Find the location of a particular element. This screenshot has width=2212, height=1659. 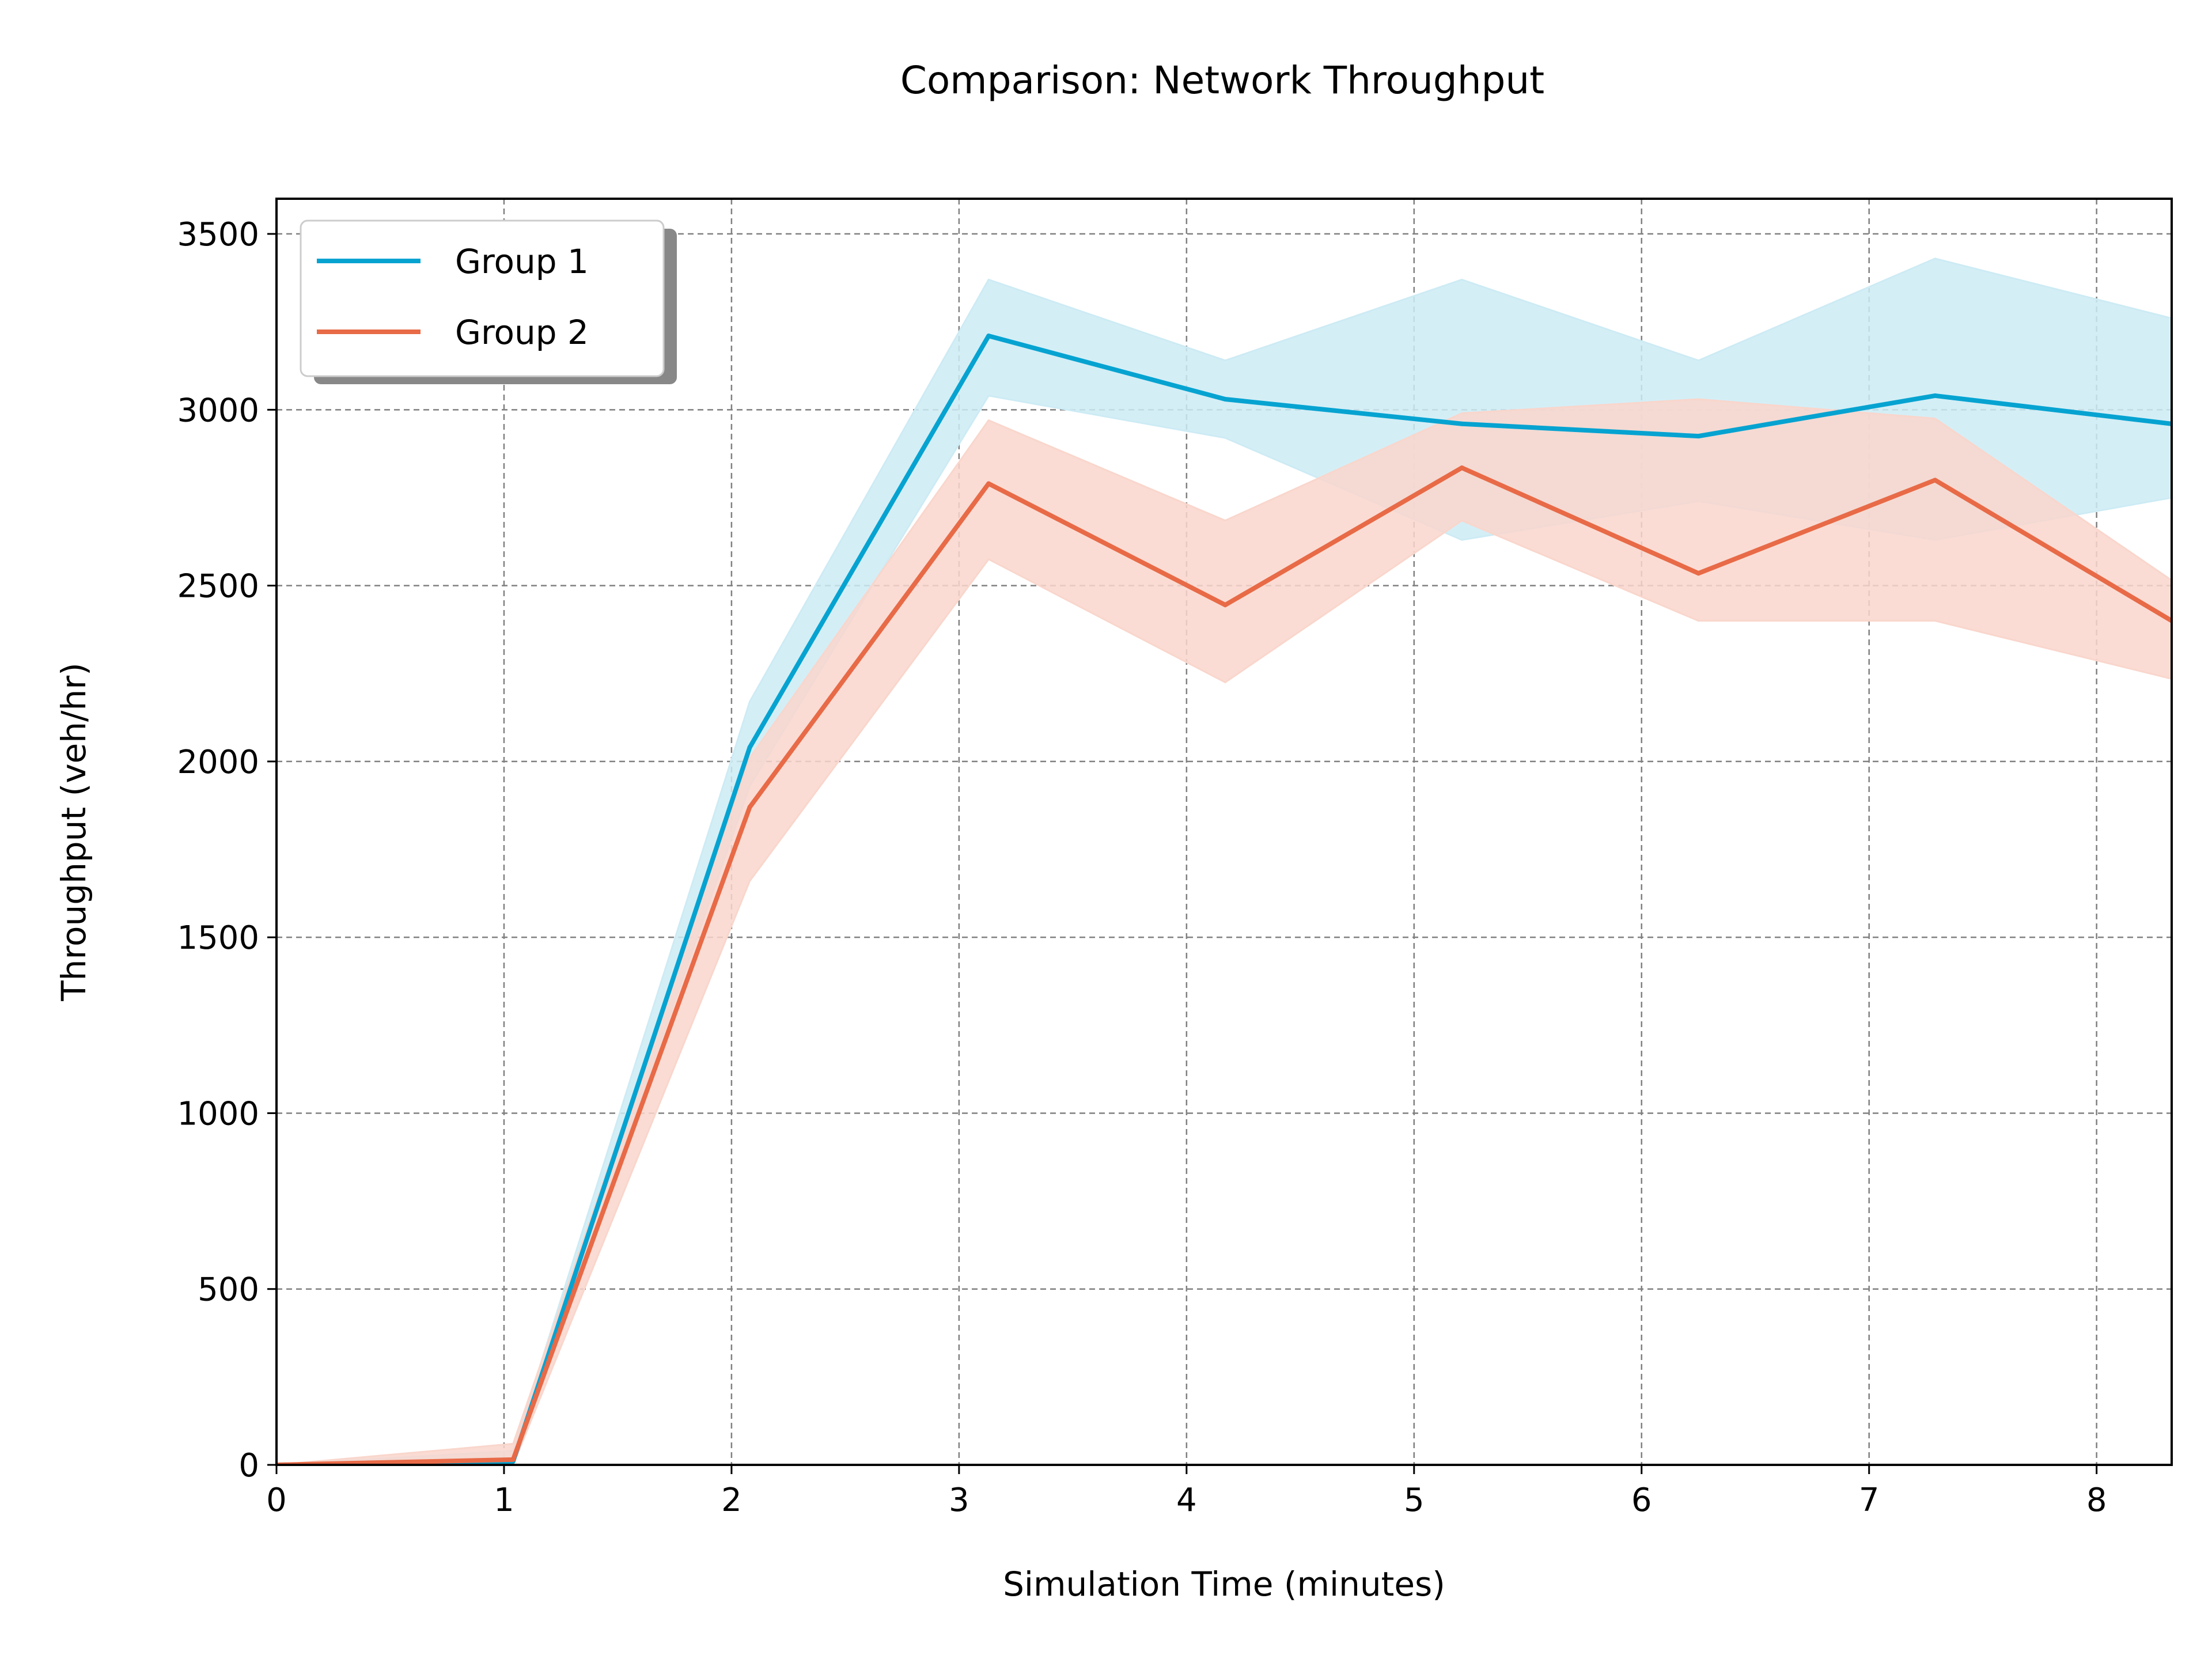

x-tick-label: 2 is located at coordinates (731, 1500).